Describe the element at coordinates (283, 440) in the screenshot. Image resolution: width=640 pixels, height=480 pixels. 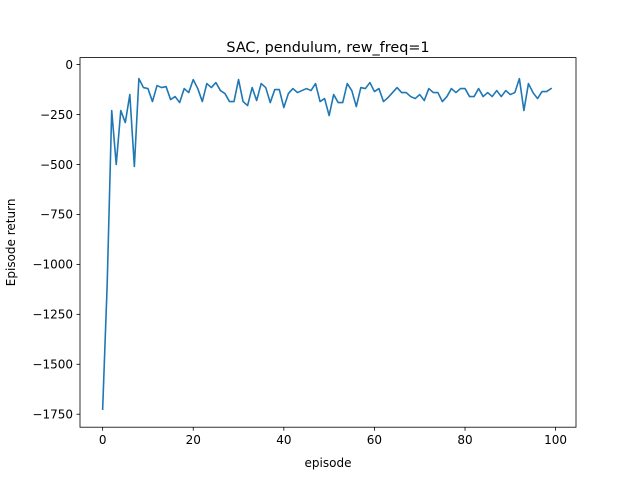
I see `x-tick-label: 40` at that location.